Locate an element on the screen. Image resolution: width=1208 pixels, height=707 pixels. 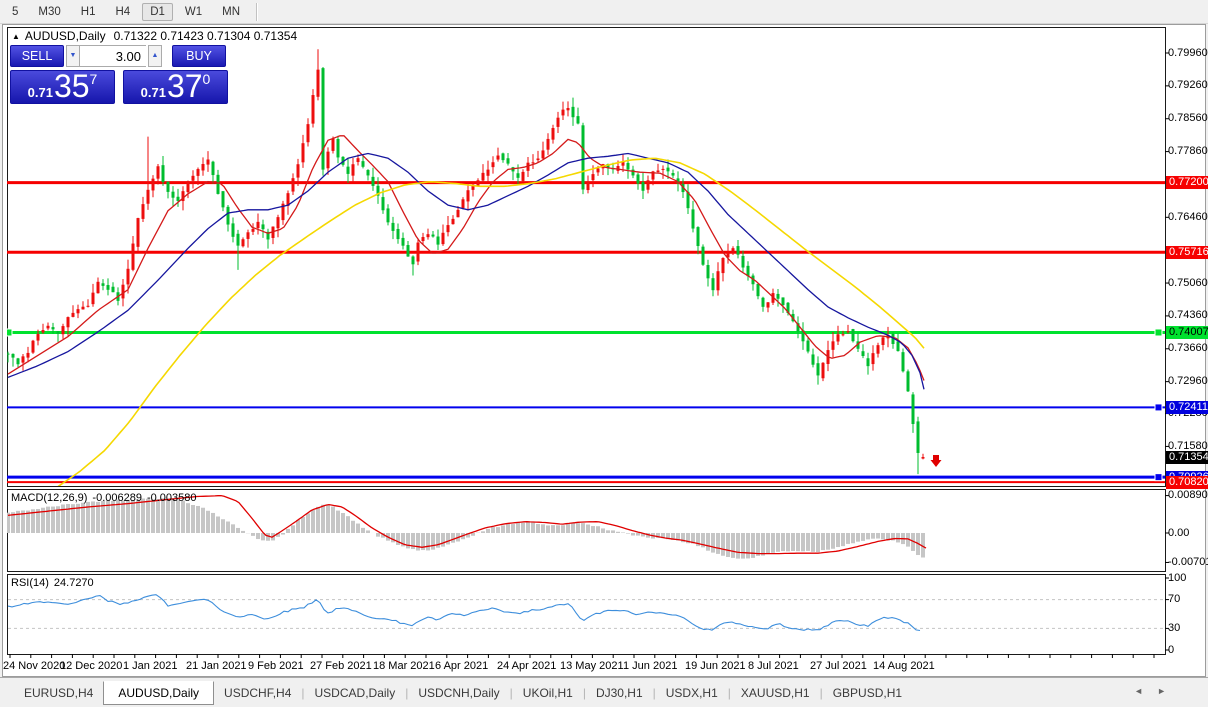
sell-price-panel: 0.71 35 7 is located at coordinates (62, 87).